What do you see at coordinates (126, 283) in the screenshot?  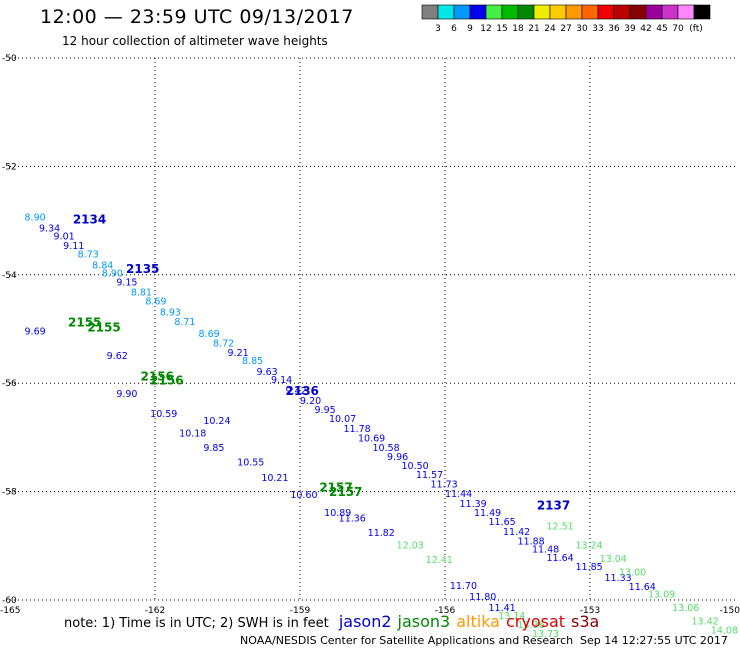 I see `swh-value-jason2: 9.15` at bounding box center [126, 283].